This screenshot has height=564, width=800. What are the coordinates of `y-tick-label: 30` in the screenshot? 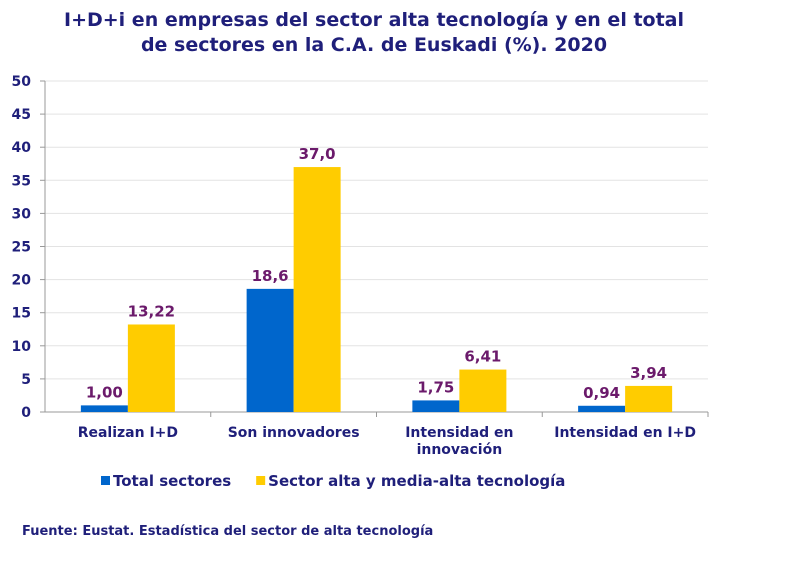 It's located at (22, 214).